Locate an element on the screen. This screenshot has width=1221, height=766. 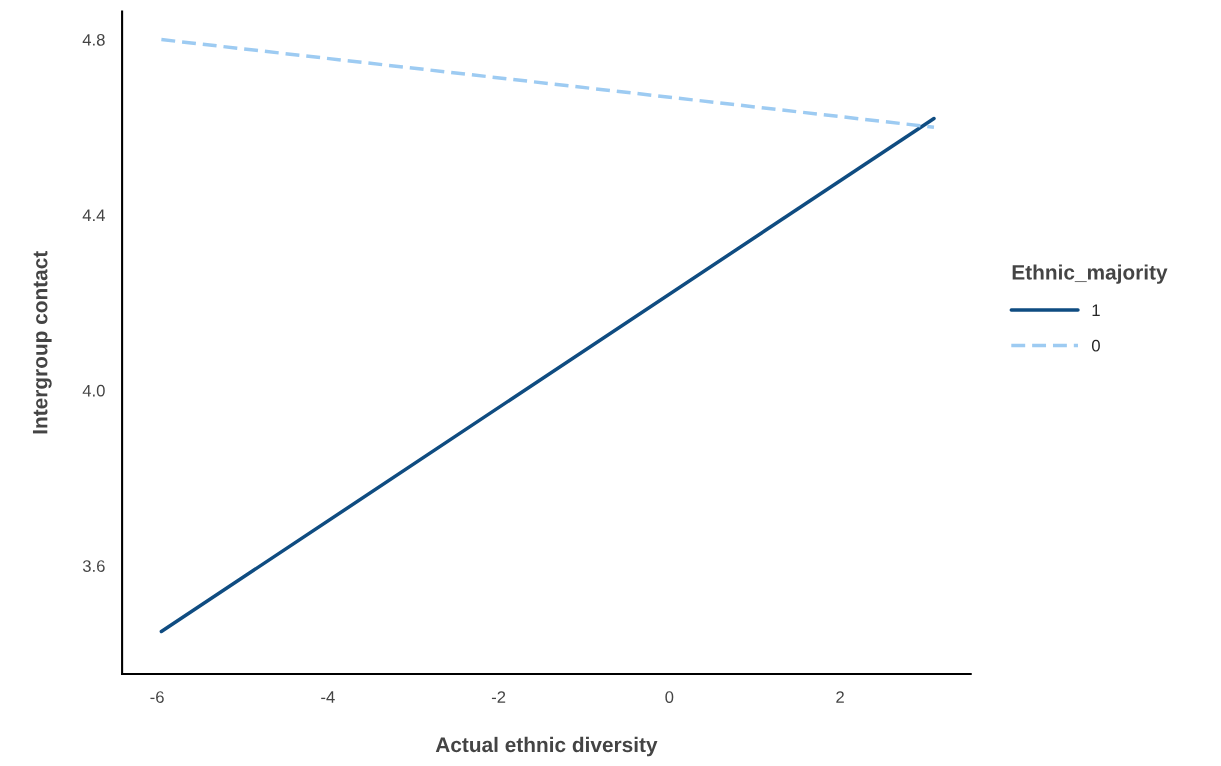
x-tick-label: -6 is located at coordinates (157, 697).